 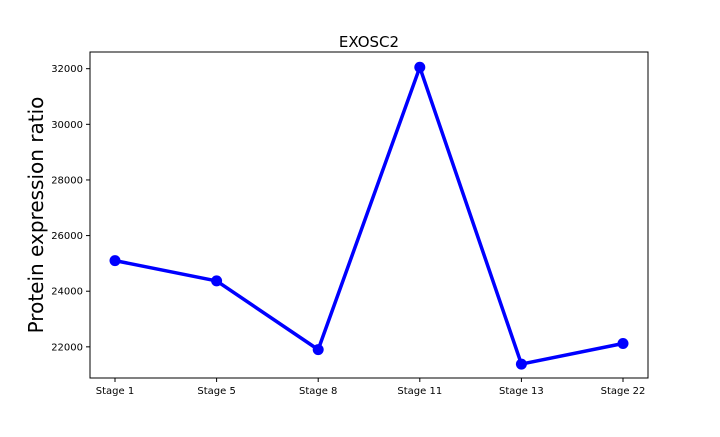 I want to click on y-tick-label: 28000, so click(x=67, y=180).